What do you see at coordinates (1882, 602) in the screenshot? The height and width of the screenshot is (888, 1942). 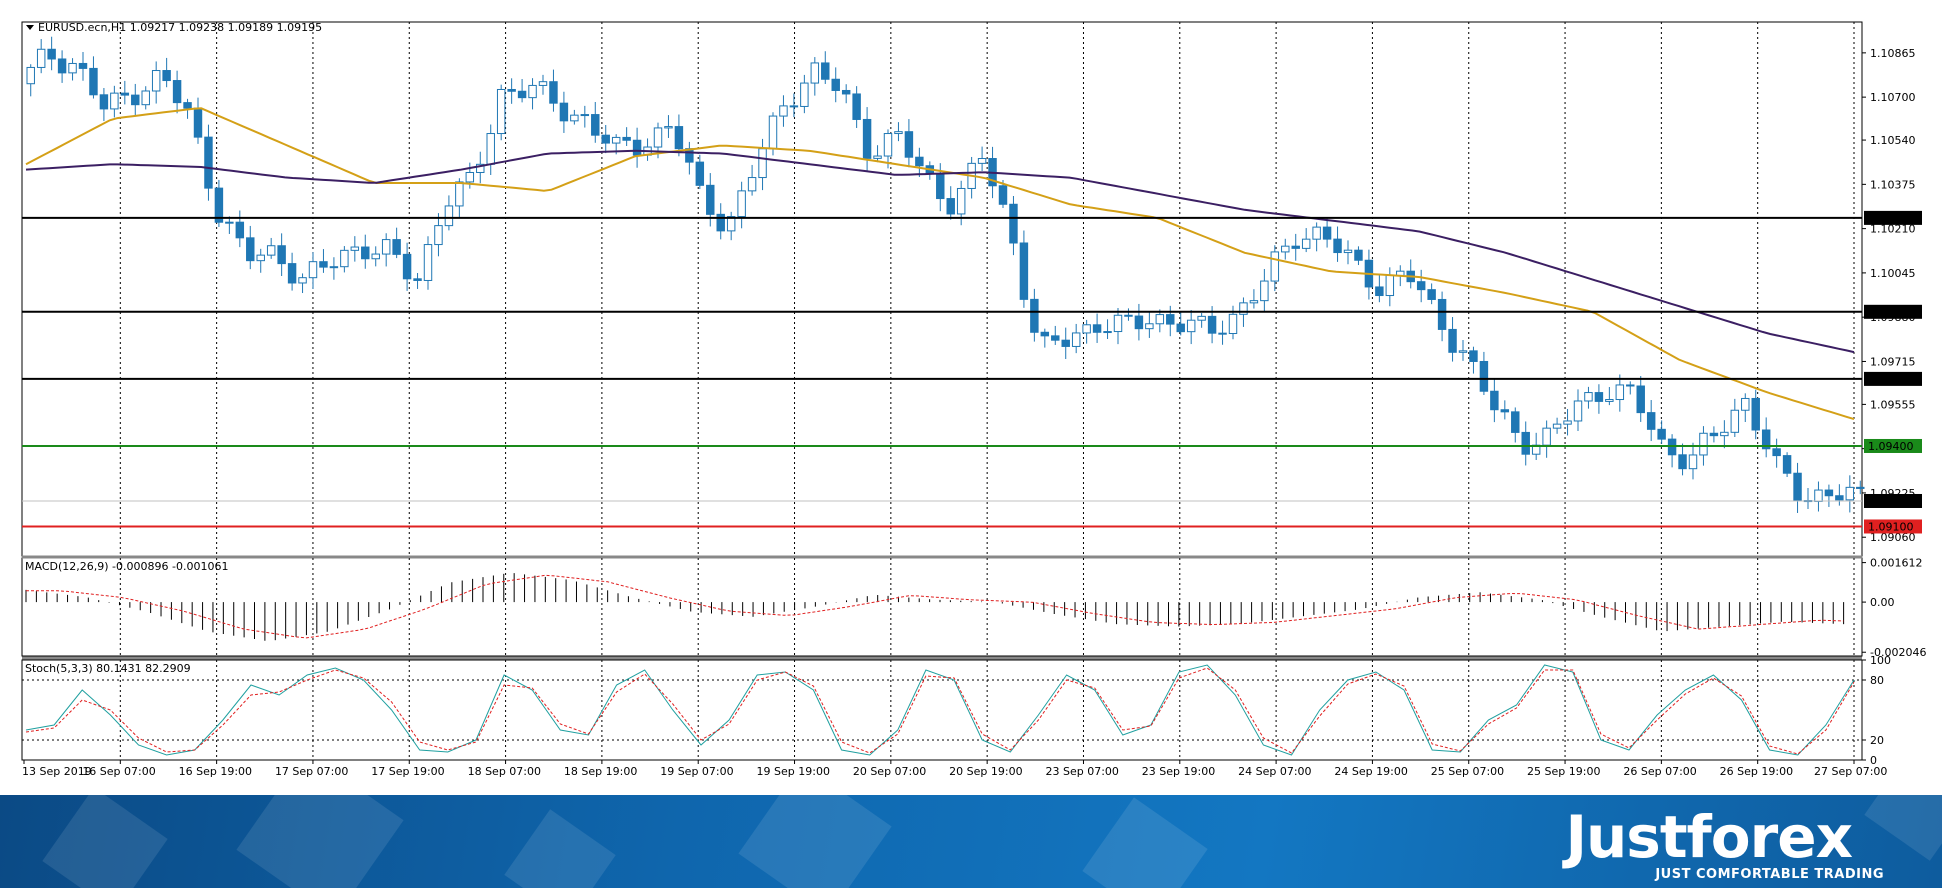 I see `macd-tick-label: 0.00` at bounding box center [1882, 602].